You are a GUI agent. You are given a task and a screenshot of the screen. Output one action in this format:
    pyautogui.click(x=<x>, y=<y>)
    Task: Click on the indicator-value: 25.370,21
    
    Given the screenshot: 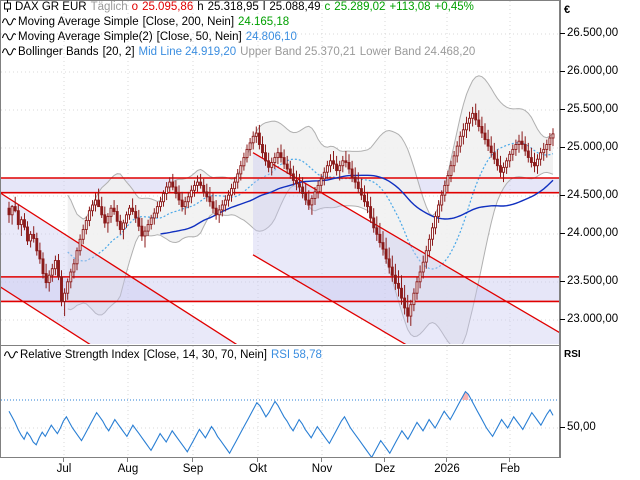 What is the action you would take?
    pyautogui.click(x=330, y=52)
    